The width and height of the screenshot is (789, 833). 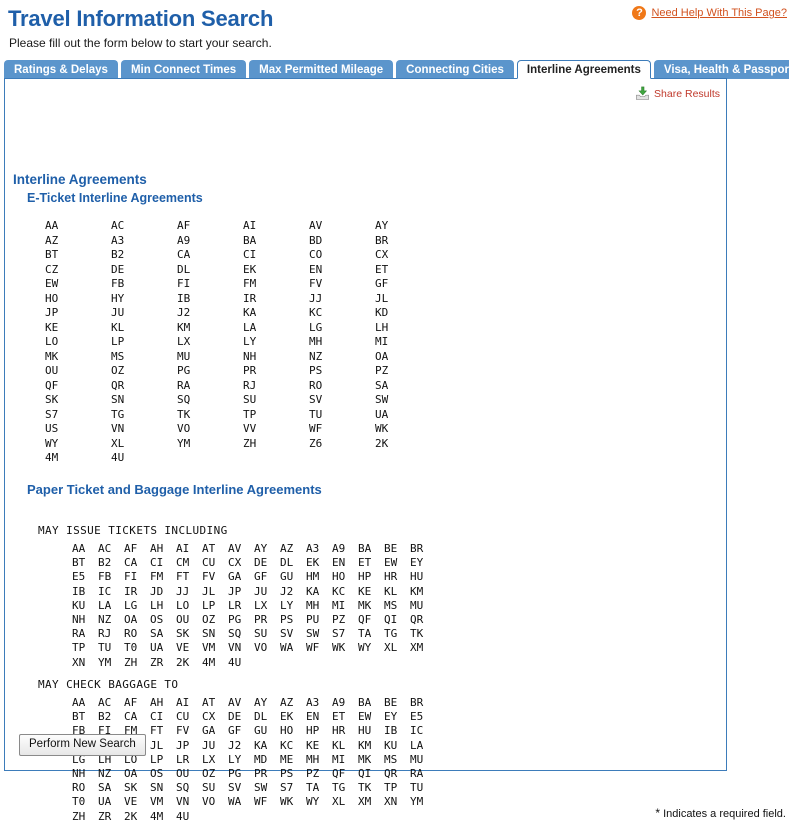 I want to click on airline-code: OS, so click(x=157, y=773).